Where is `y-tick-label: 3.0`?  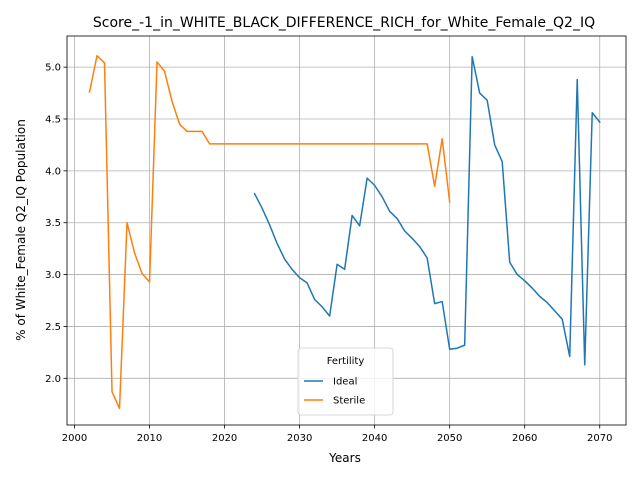 y-tick-label: 3.0 is located at coordinates (53, 275).